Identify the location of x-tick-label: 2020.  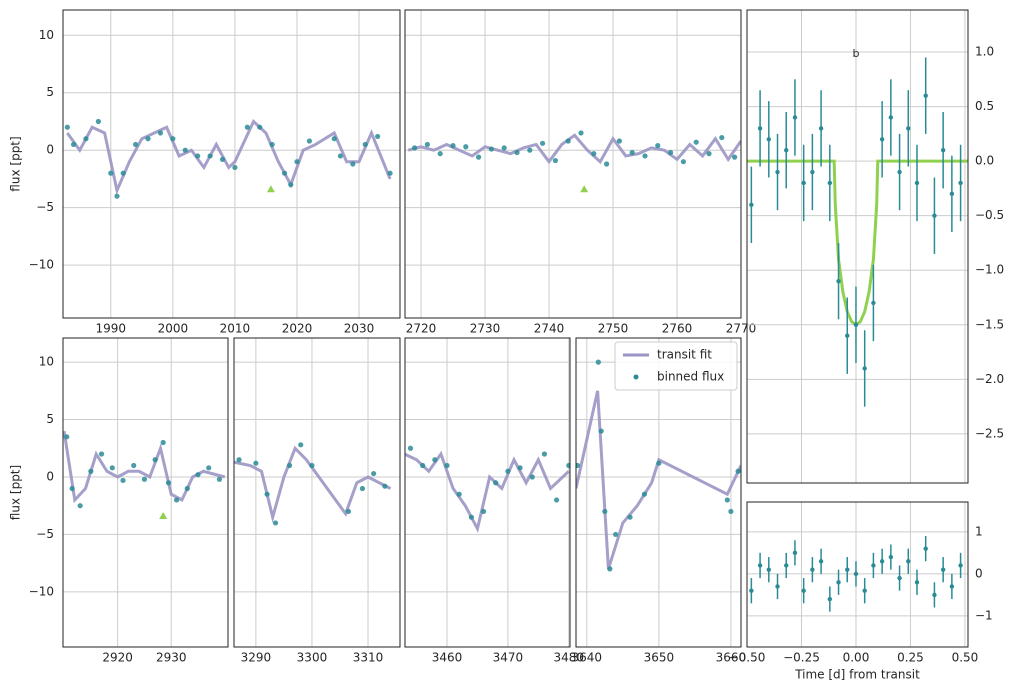
(297, 329).